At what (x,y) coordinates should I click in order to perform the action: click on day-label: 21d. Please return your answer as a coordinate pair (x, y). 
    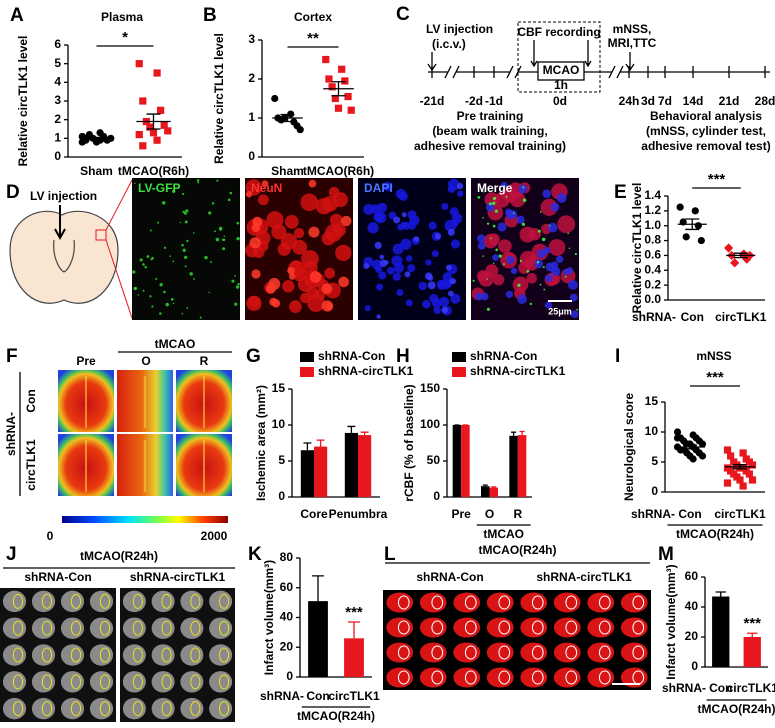
    Looking at the image, I should click on (729, 101).